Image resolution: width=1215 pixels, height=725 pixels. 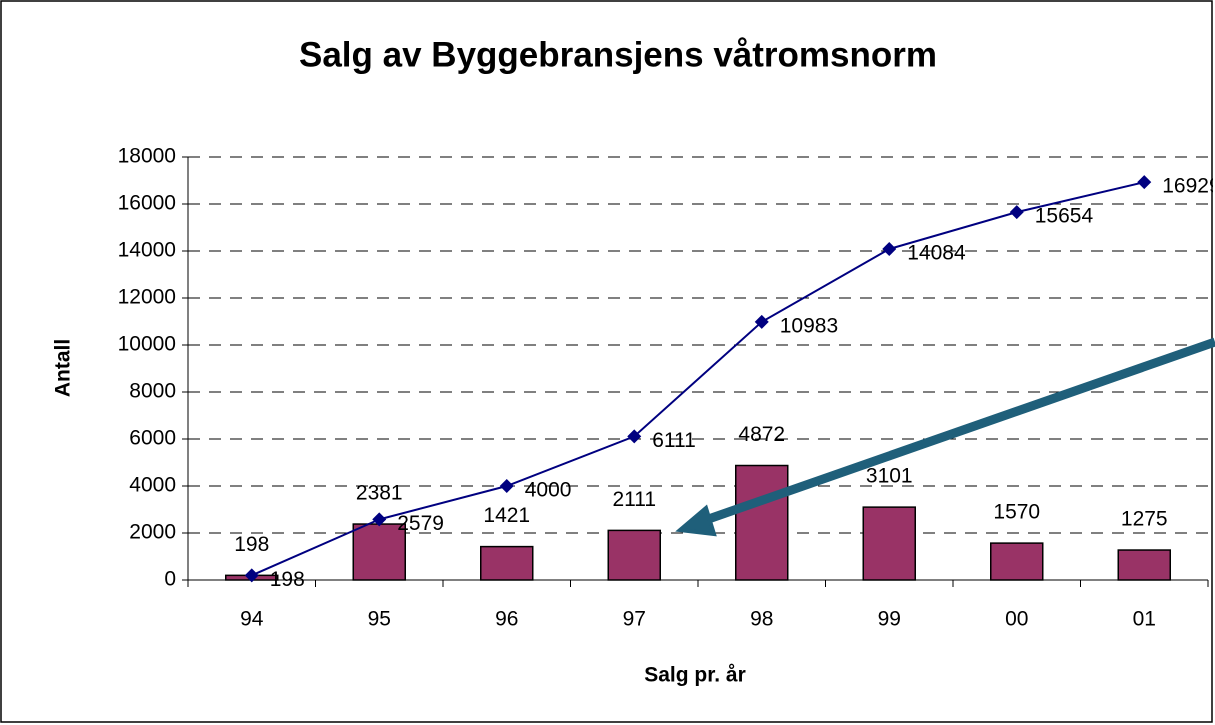 What do you see at coordinates (889, 476) in the screenshot?
I see `data-label: 3101` at bounding box center [889, 476].